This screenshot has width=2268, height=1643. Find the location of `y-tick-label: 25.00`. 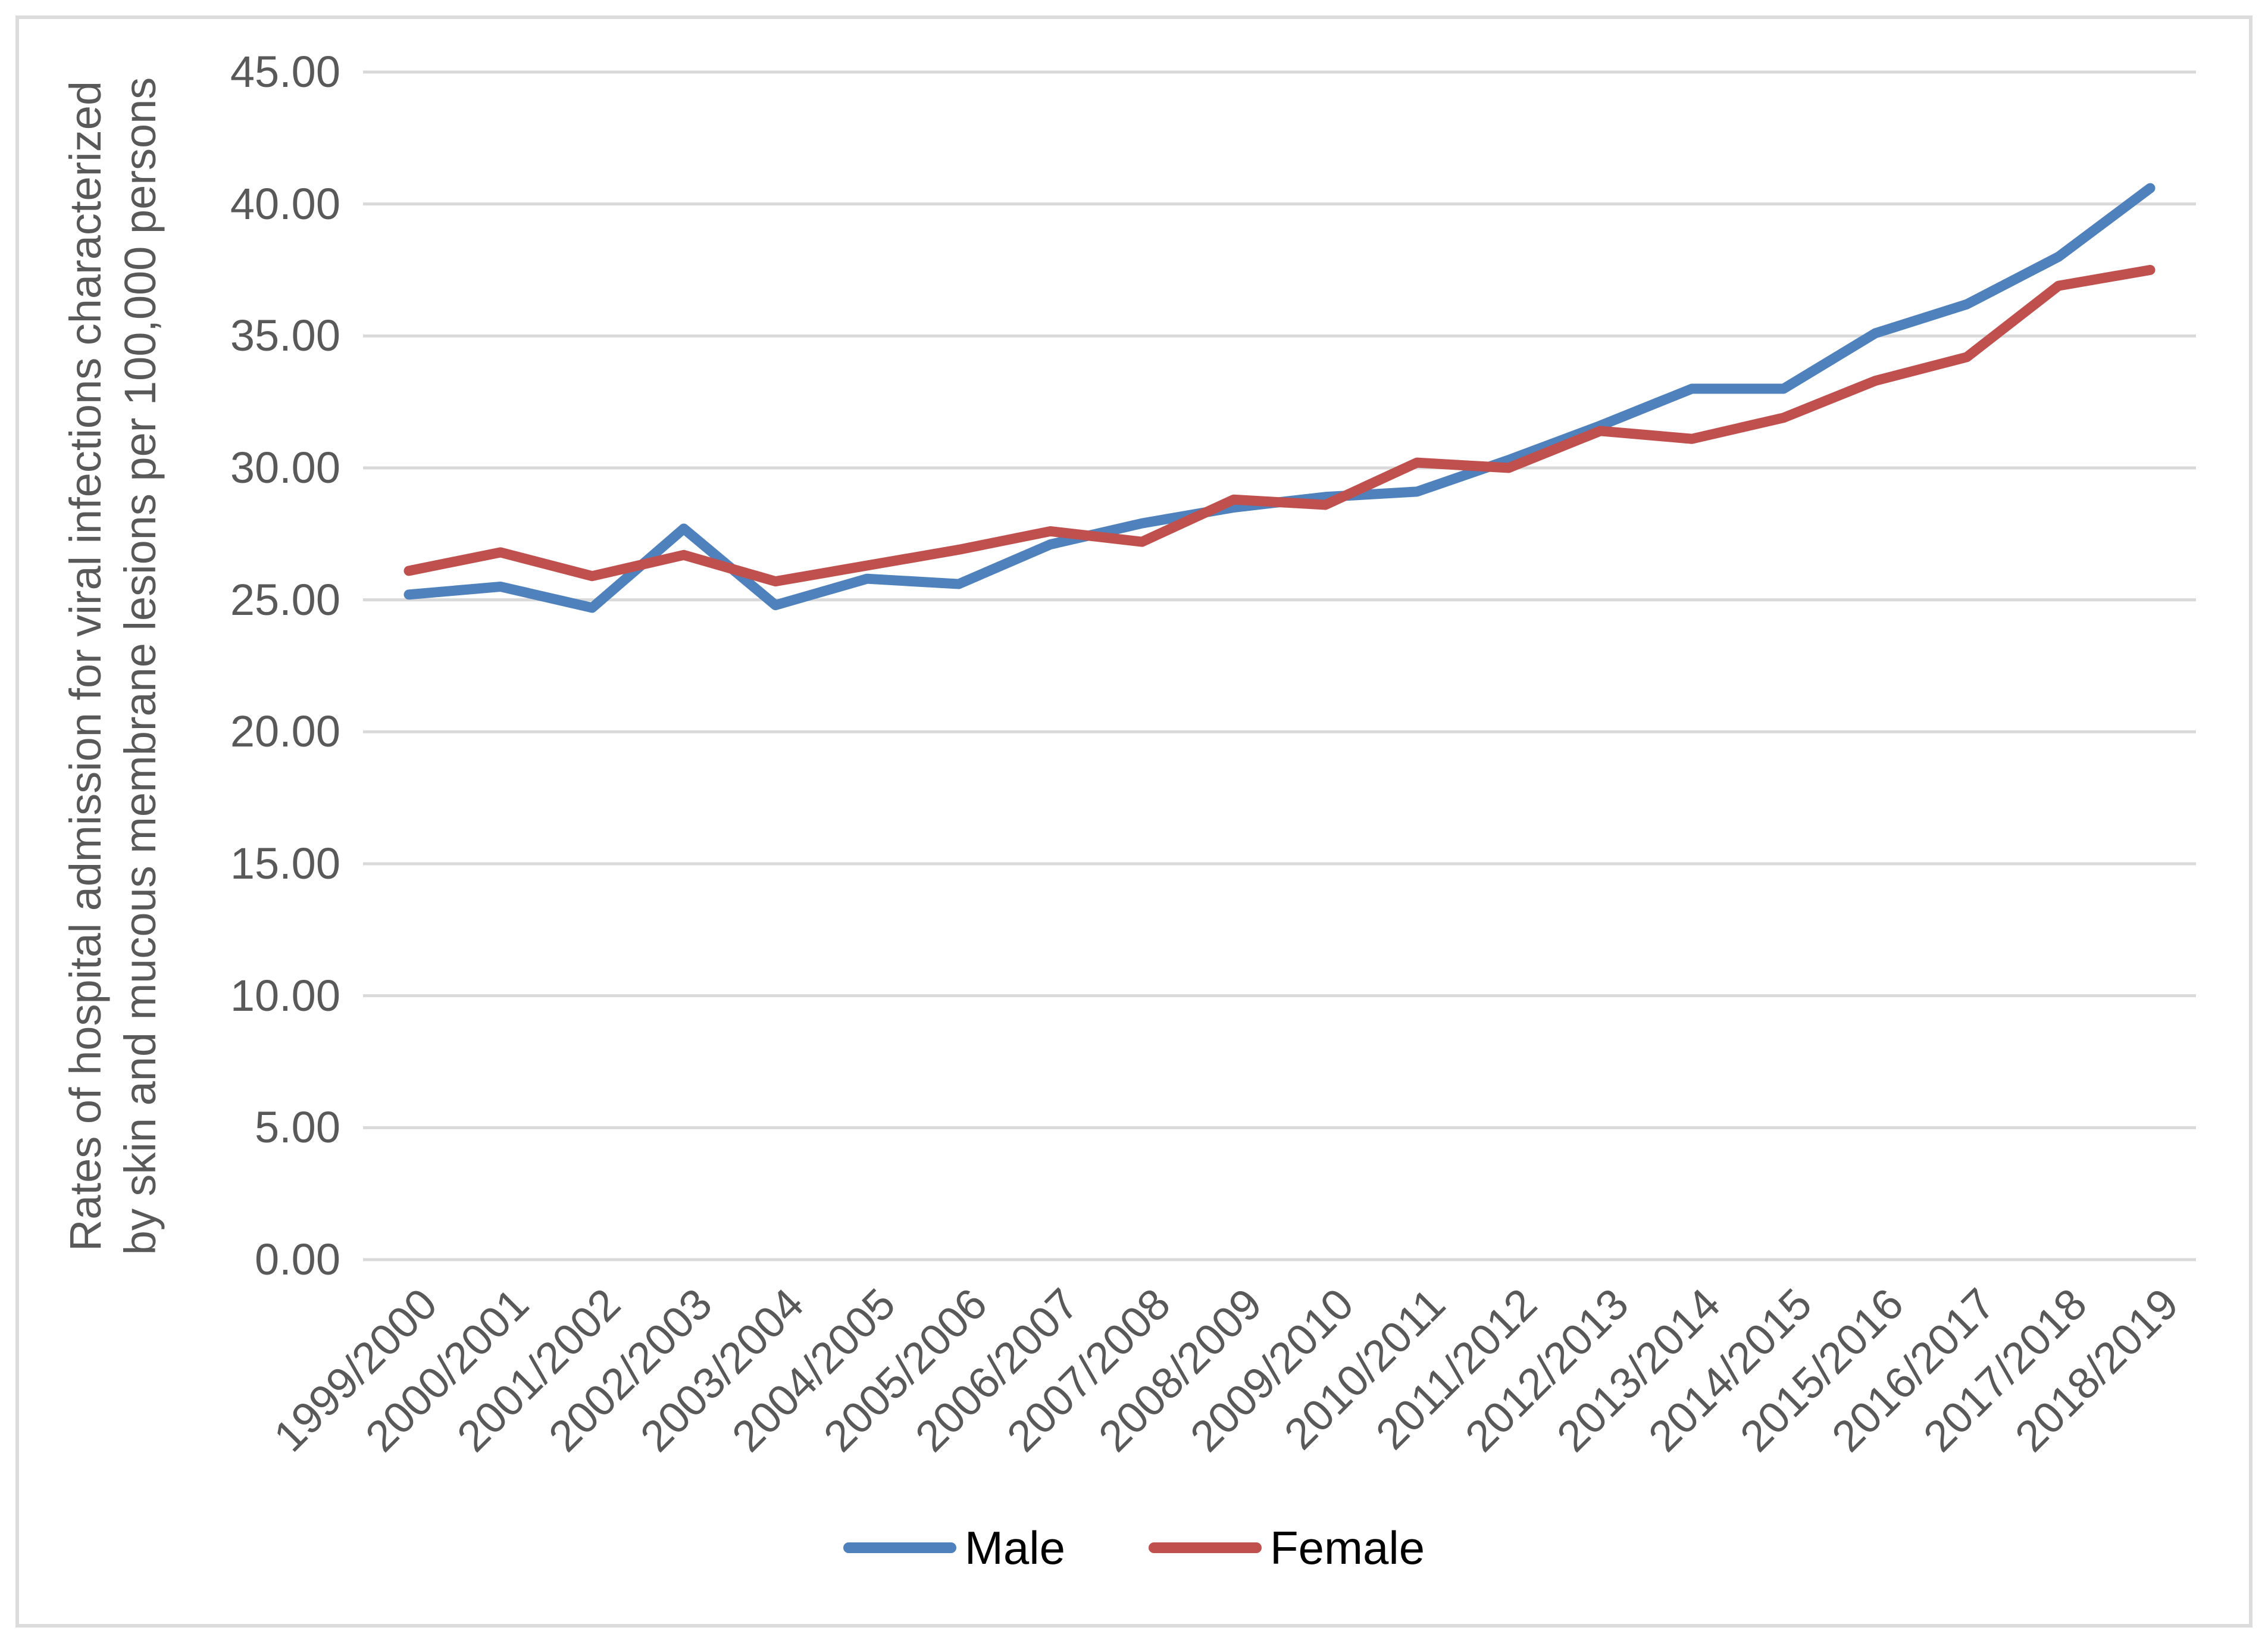

y-tick-label: 25.00 is located at coordinates (285, 599).